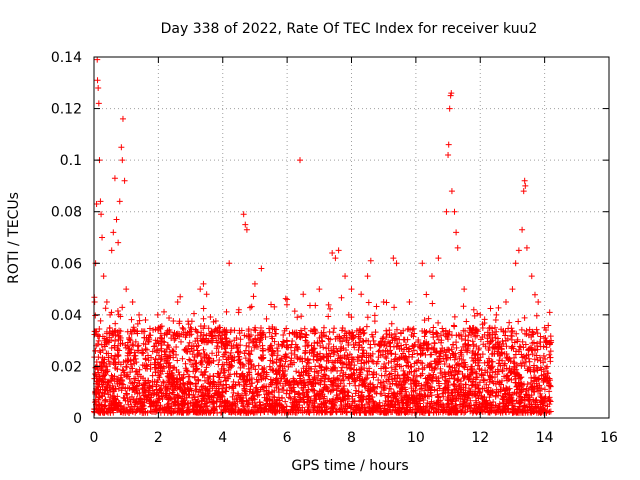 The image size is (640, 480). What do you see at coordinates (416, 438) in the screenshot?
I see `x-tick-label: 10` at bounding box center [416, 438].